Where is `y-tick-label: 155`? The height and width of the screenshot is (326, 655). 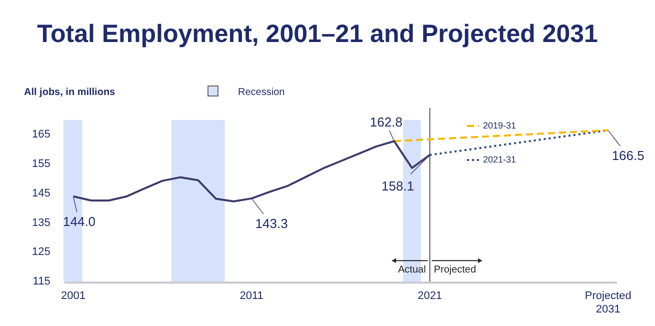
y-tick-label: 155 is located at coordinates (41, 164).